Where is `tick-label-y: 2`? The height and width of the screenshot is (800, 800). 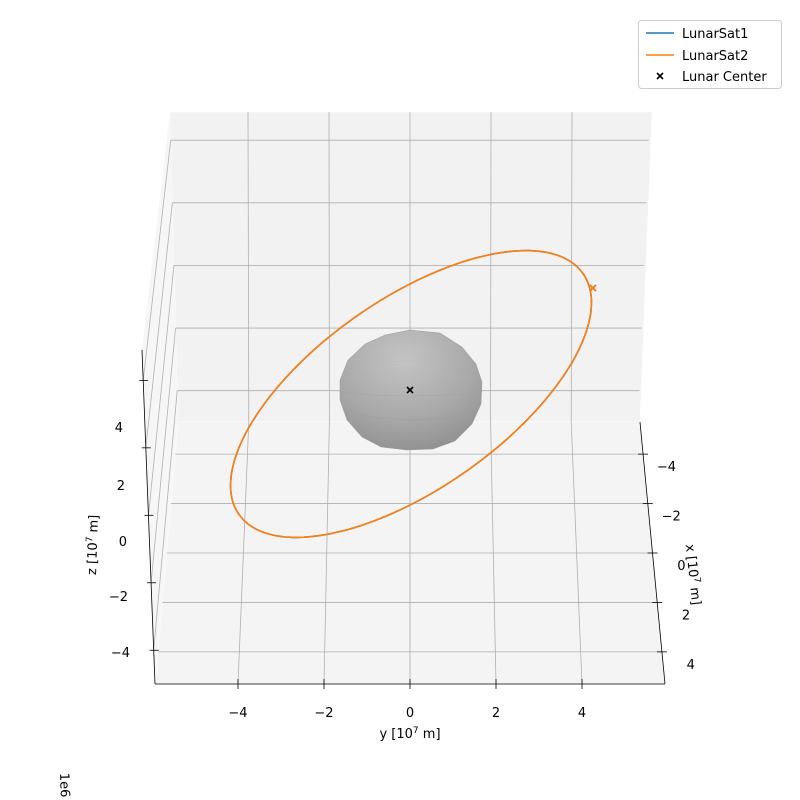 tick-label-y: 2 is located at coordinates (496, 713).